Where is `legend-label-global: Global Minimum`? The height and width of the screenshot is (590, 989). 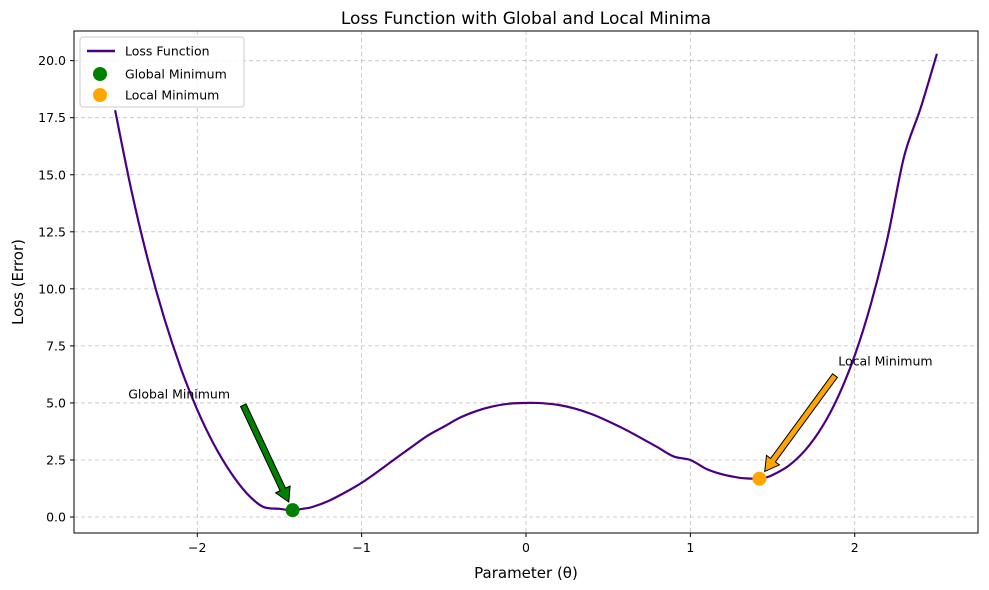
legend-label-global: Global Minimum is located at coordinates (176, 74).